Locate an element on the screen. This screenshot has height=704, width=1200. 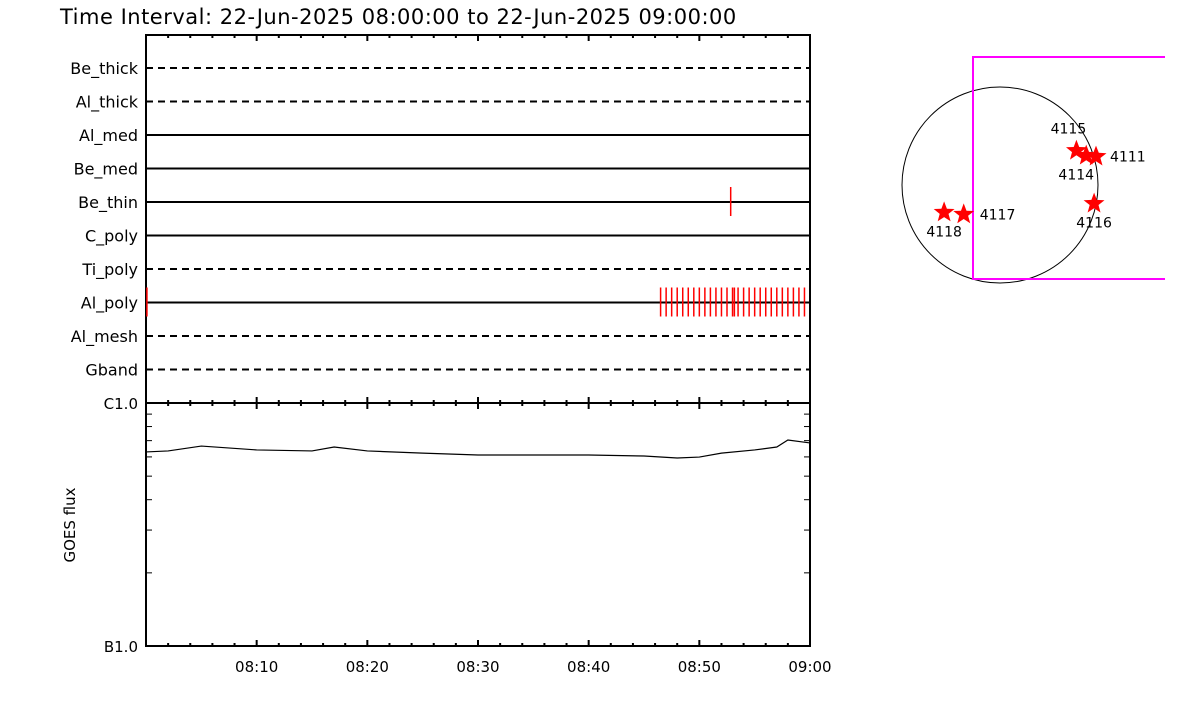
active-region-label: 4114 is located at coordinates (1076, 176).